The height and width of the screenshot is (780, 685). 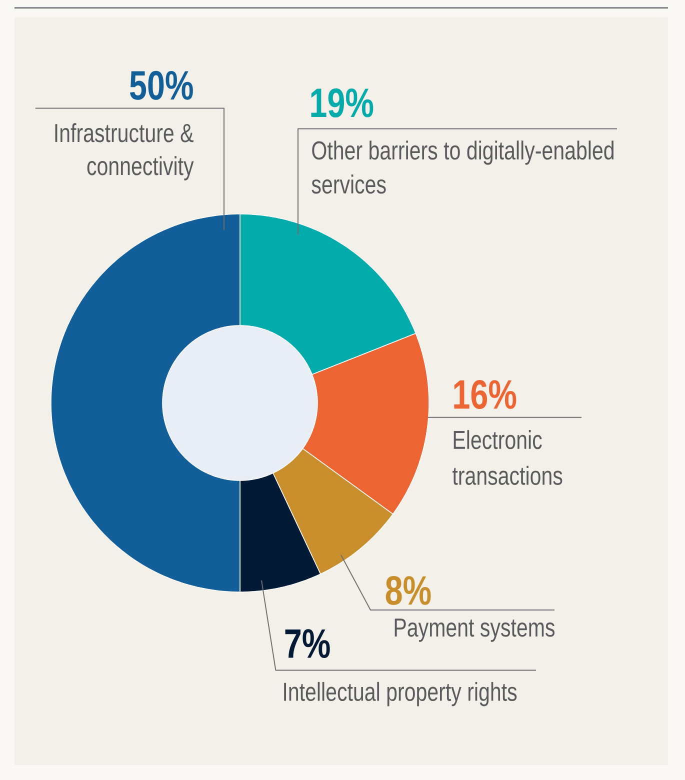 What do you see at coordinates (342, 103) in the screenshot?
I see `data-label: 19%` at bounding box center [342, 103].